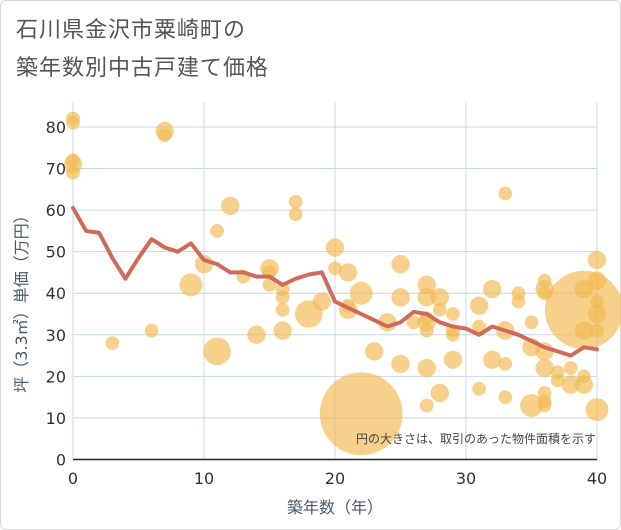  Describe the element at coordinates (56, 210) in the screenshot. I see `y-tick-label: 60` at that location.